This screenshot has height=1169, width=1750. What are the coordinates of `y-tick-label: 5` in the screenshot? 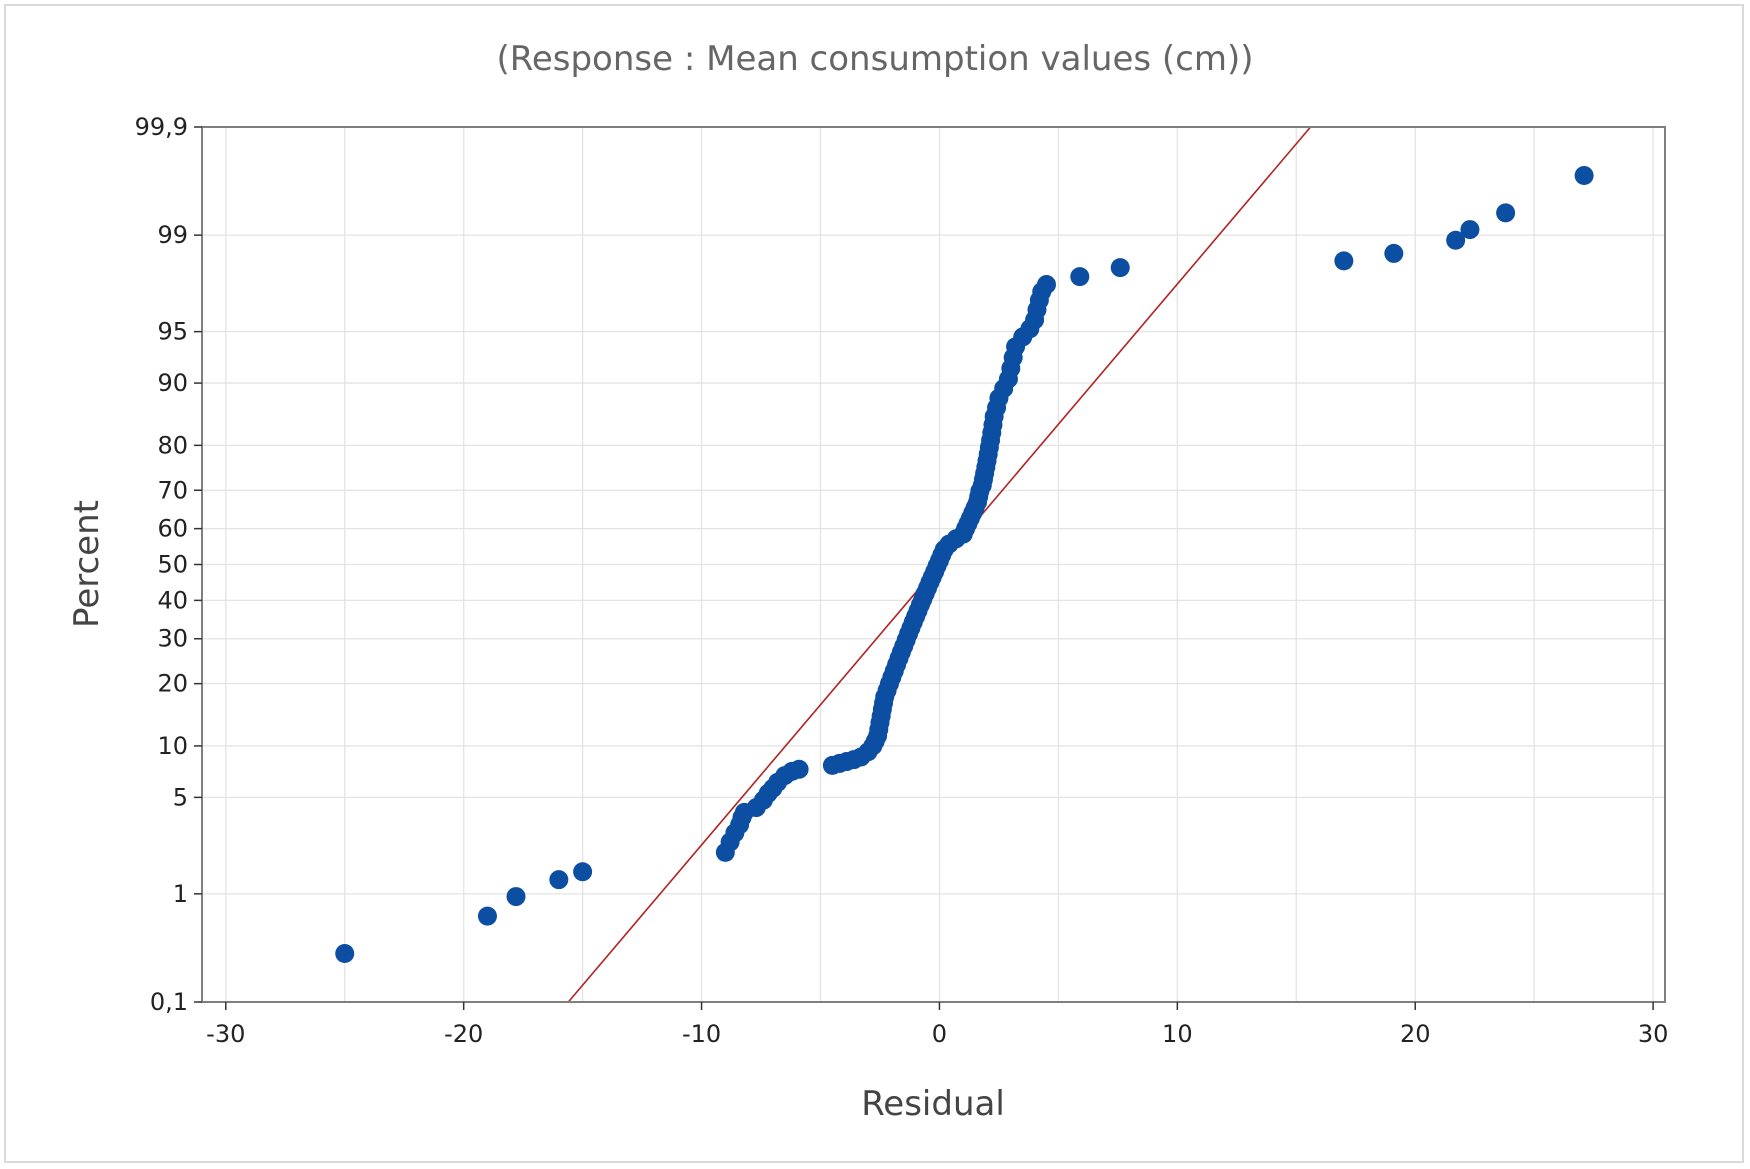 It's located at (180, 797).